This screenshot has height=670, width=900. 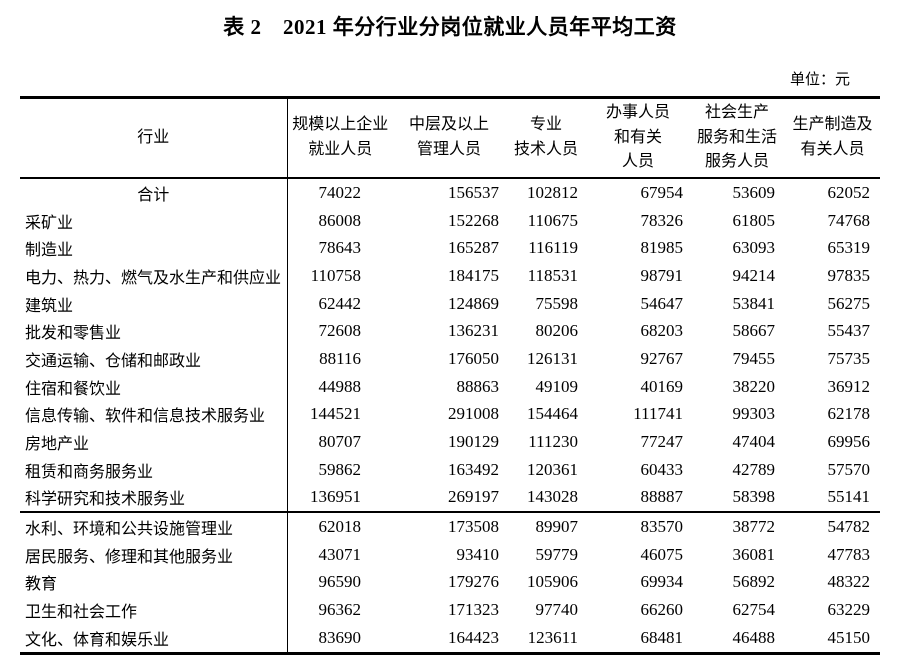 I want to click on value-cell: 68203, so click(x=662, y=331).